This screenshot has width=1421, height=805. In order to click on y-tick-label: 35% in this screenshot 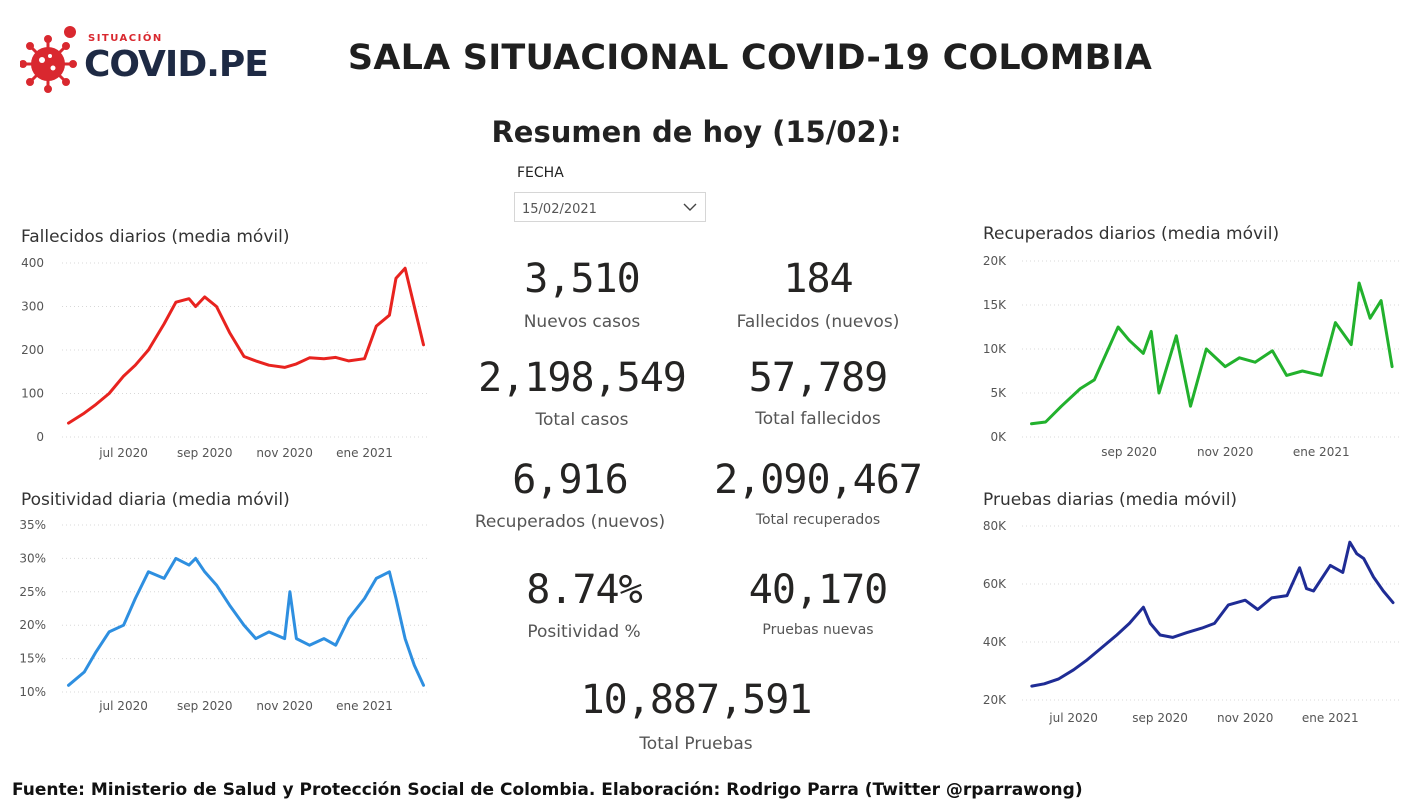, I will do `click(32, 525)`.